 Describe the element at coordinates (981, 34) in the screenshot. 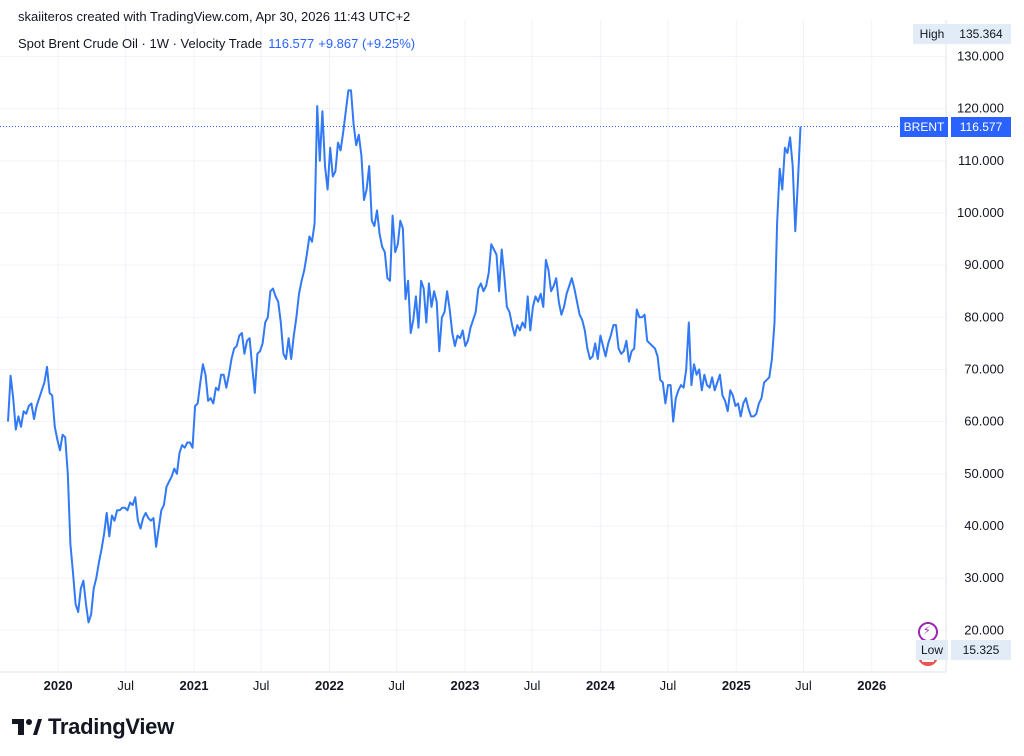

I see `high-value-badge: 135.364` at that location.